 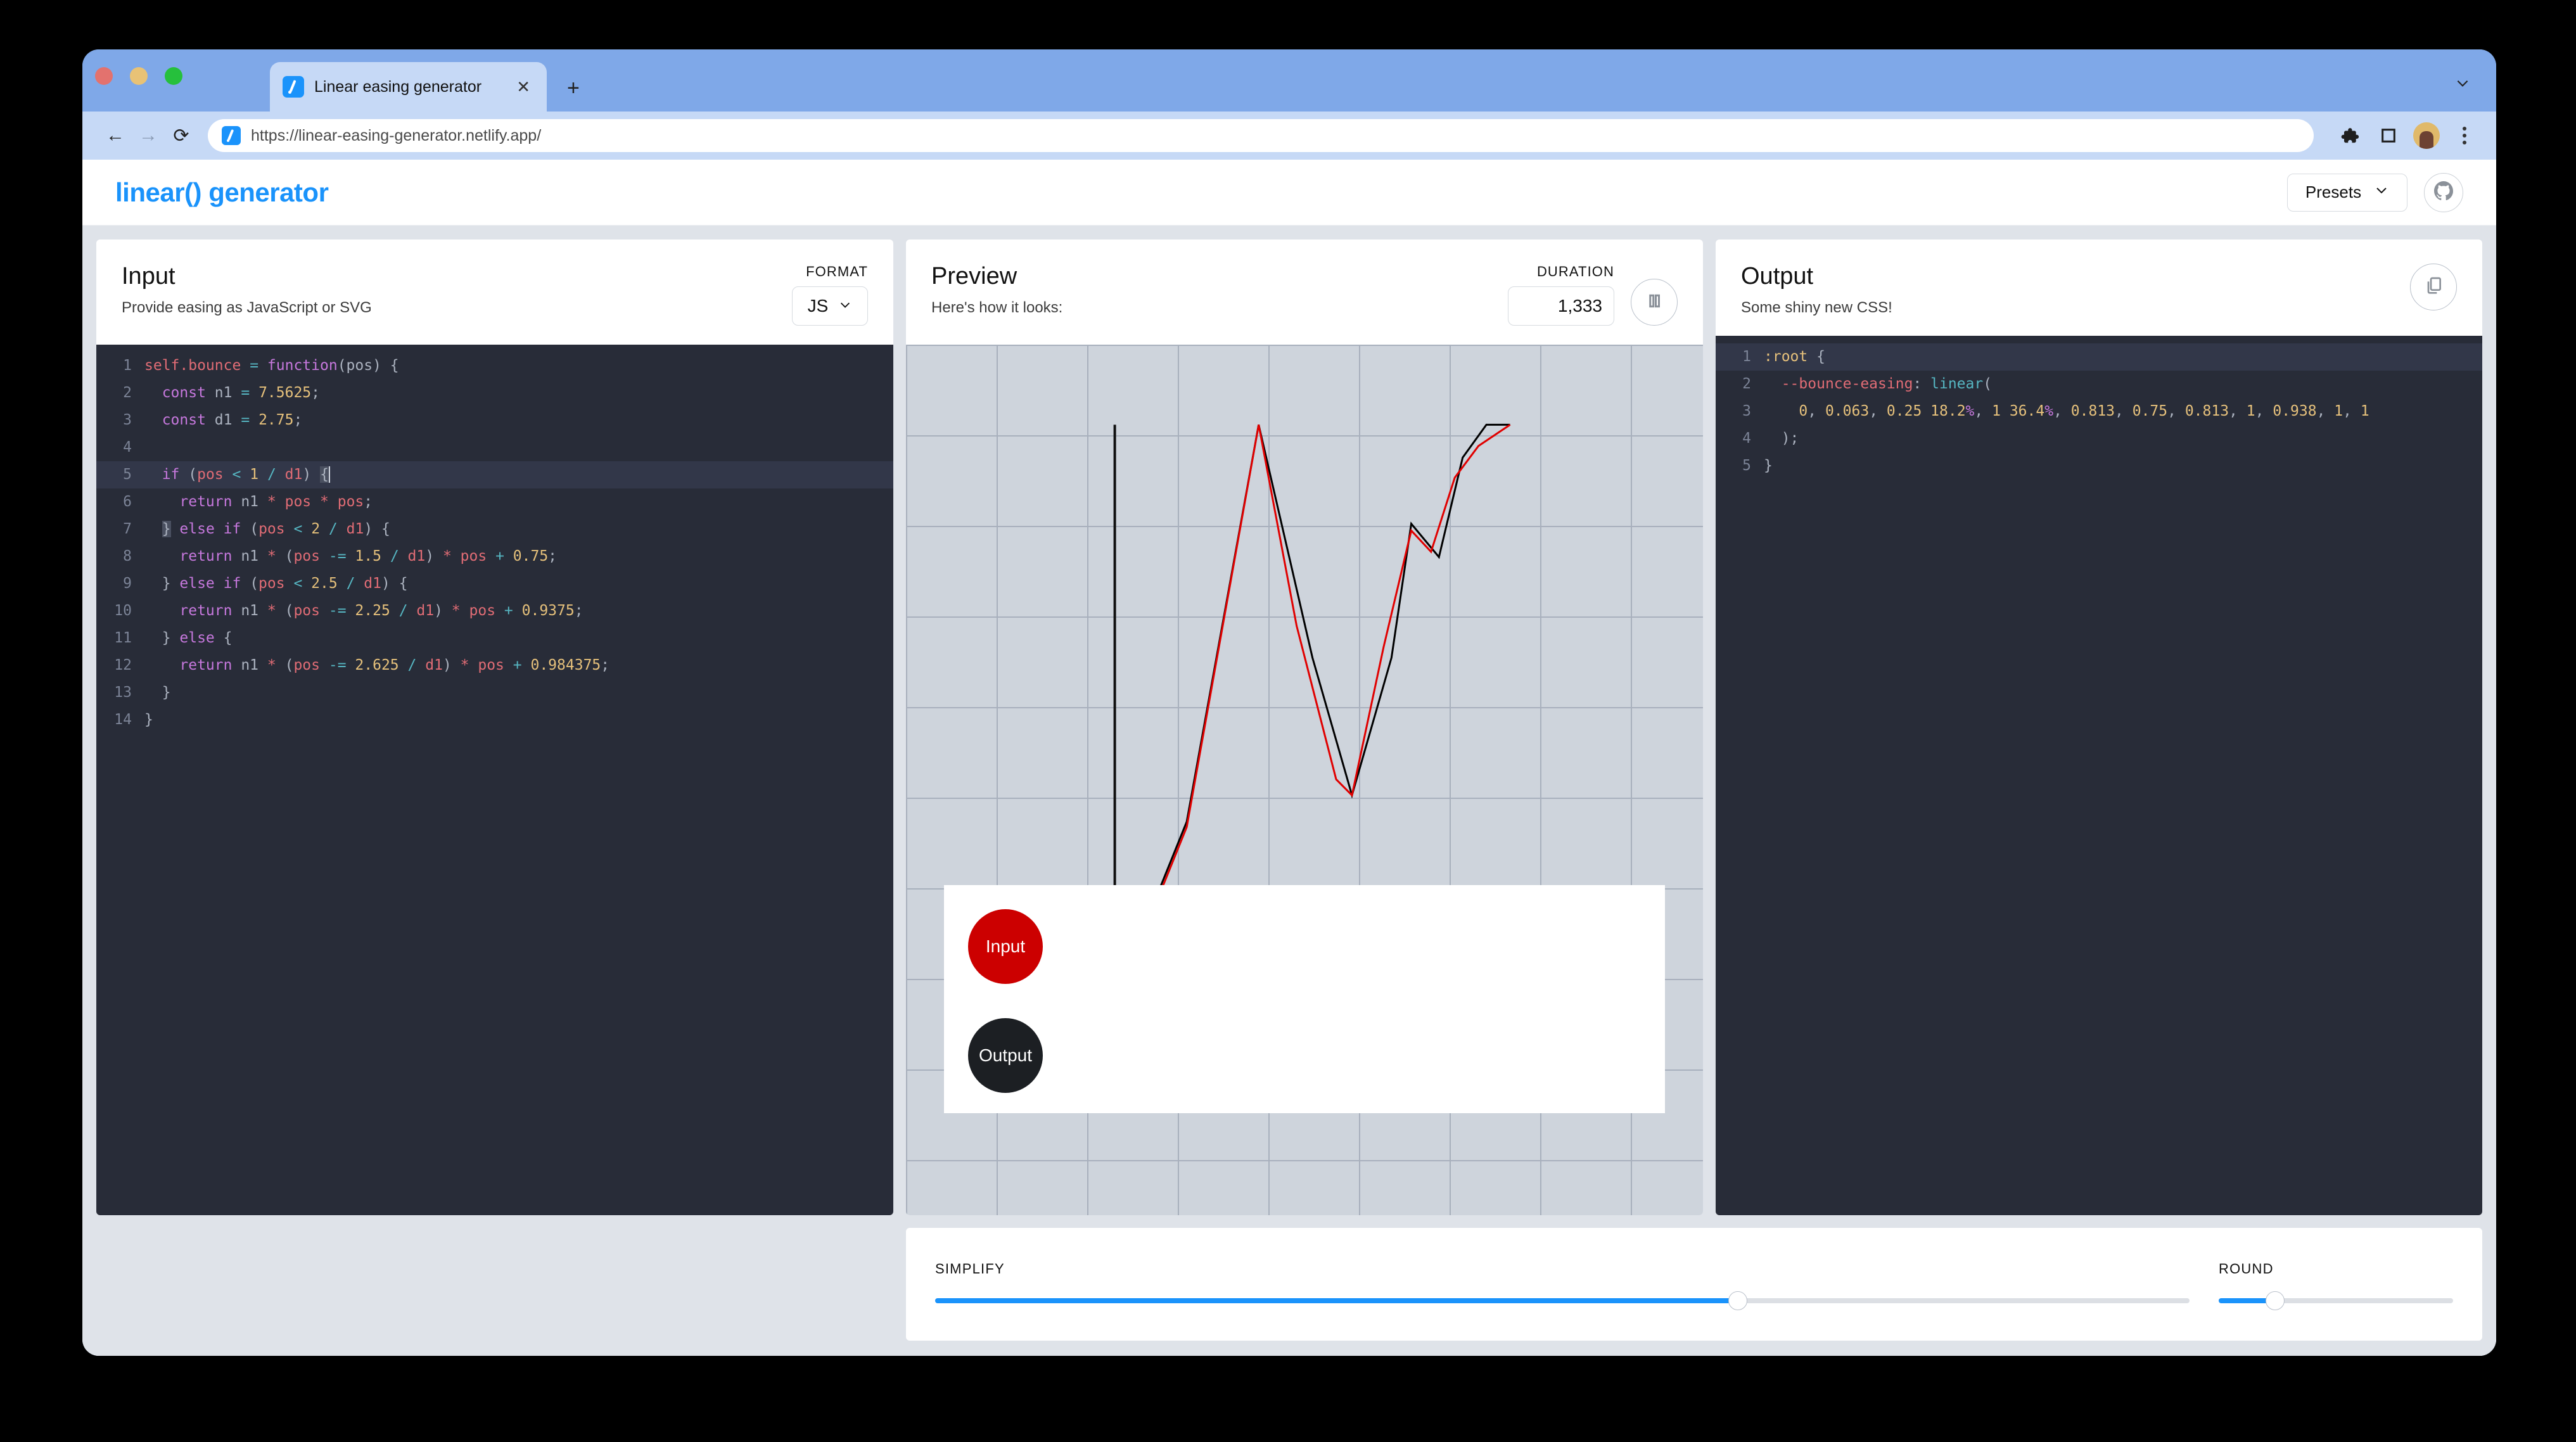 I want to click on extensions-icon, so click(x=2351, y=135).